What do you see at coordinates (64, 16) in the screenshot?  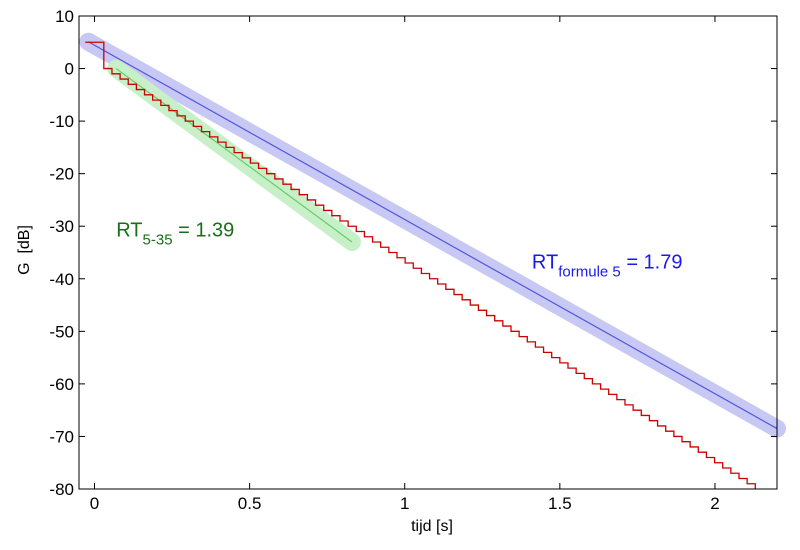 I see `y-tick-label: 10` at bounding box center [64, 16].